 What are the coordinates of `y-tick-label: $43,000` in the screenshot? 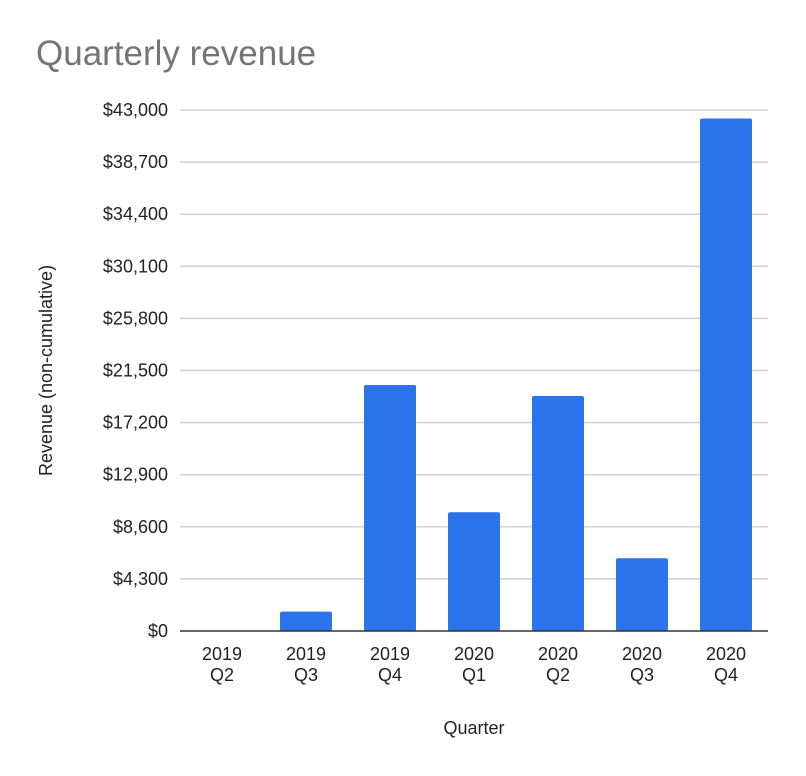 It's located at (135, 110).